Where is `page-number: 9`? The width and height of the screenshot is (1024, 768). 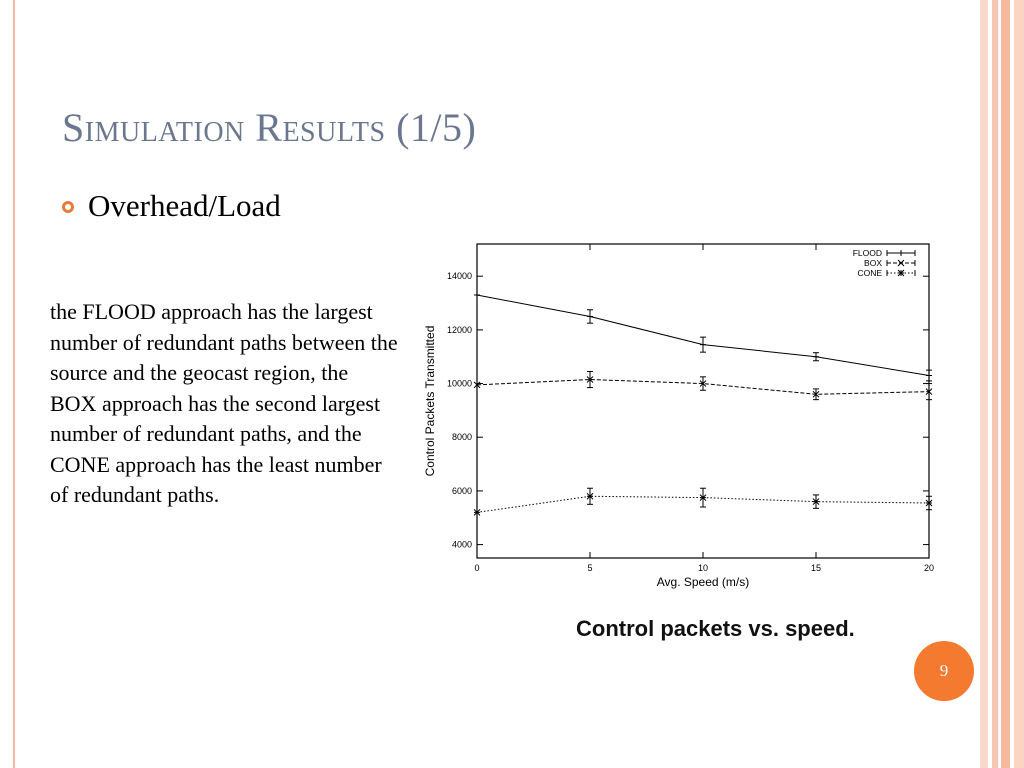 page-number: 9 is located at coordinates (944, 670).